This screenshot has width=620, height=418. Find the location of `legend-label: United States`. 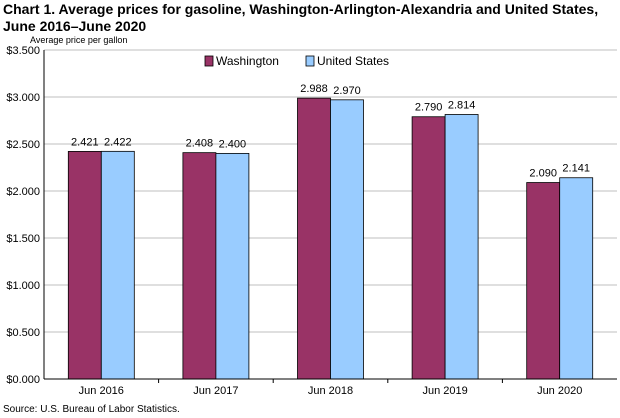

legend-label: United States is located at coordinates (353, 61).